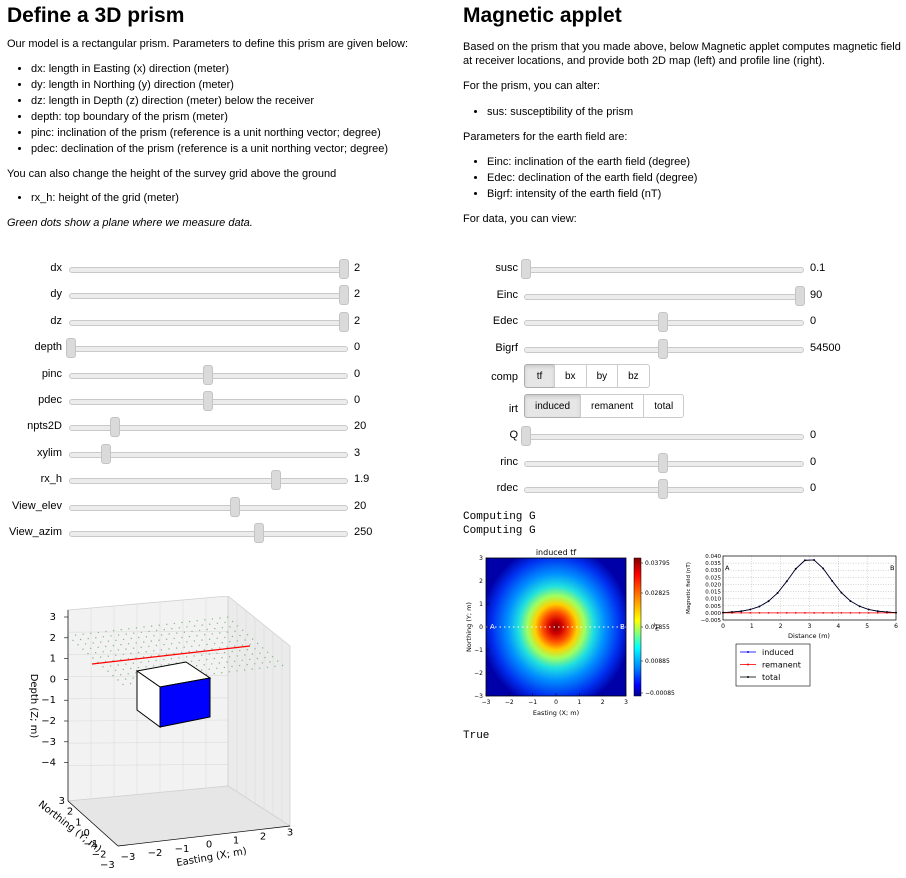 The height and width of the screenshot is (878, 906). I want to click on dx-slider-handle, so click(344, 269).